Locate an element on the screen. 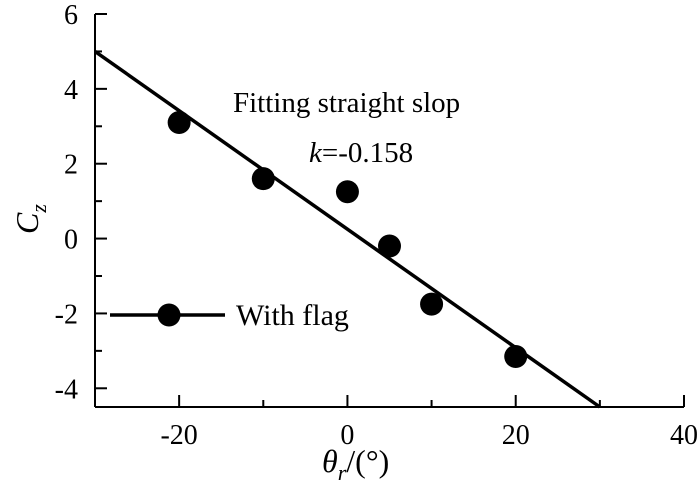  x-tick-label: 40 is located at coordinates (684, 435).